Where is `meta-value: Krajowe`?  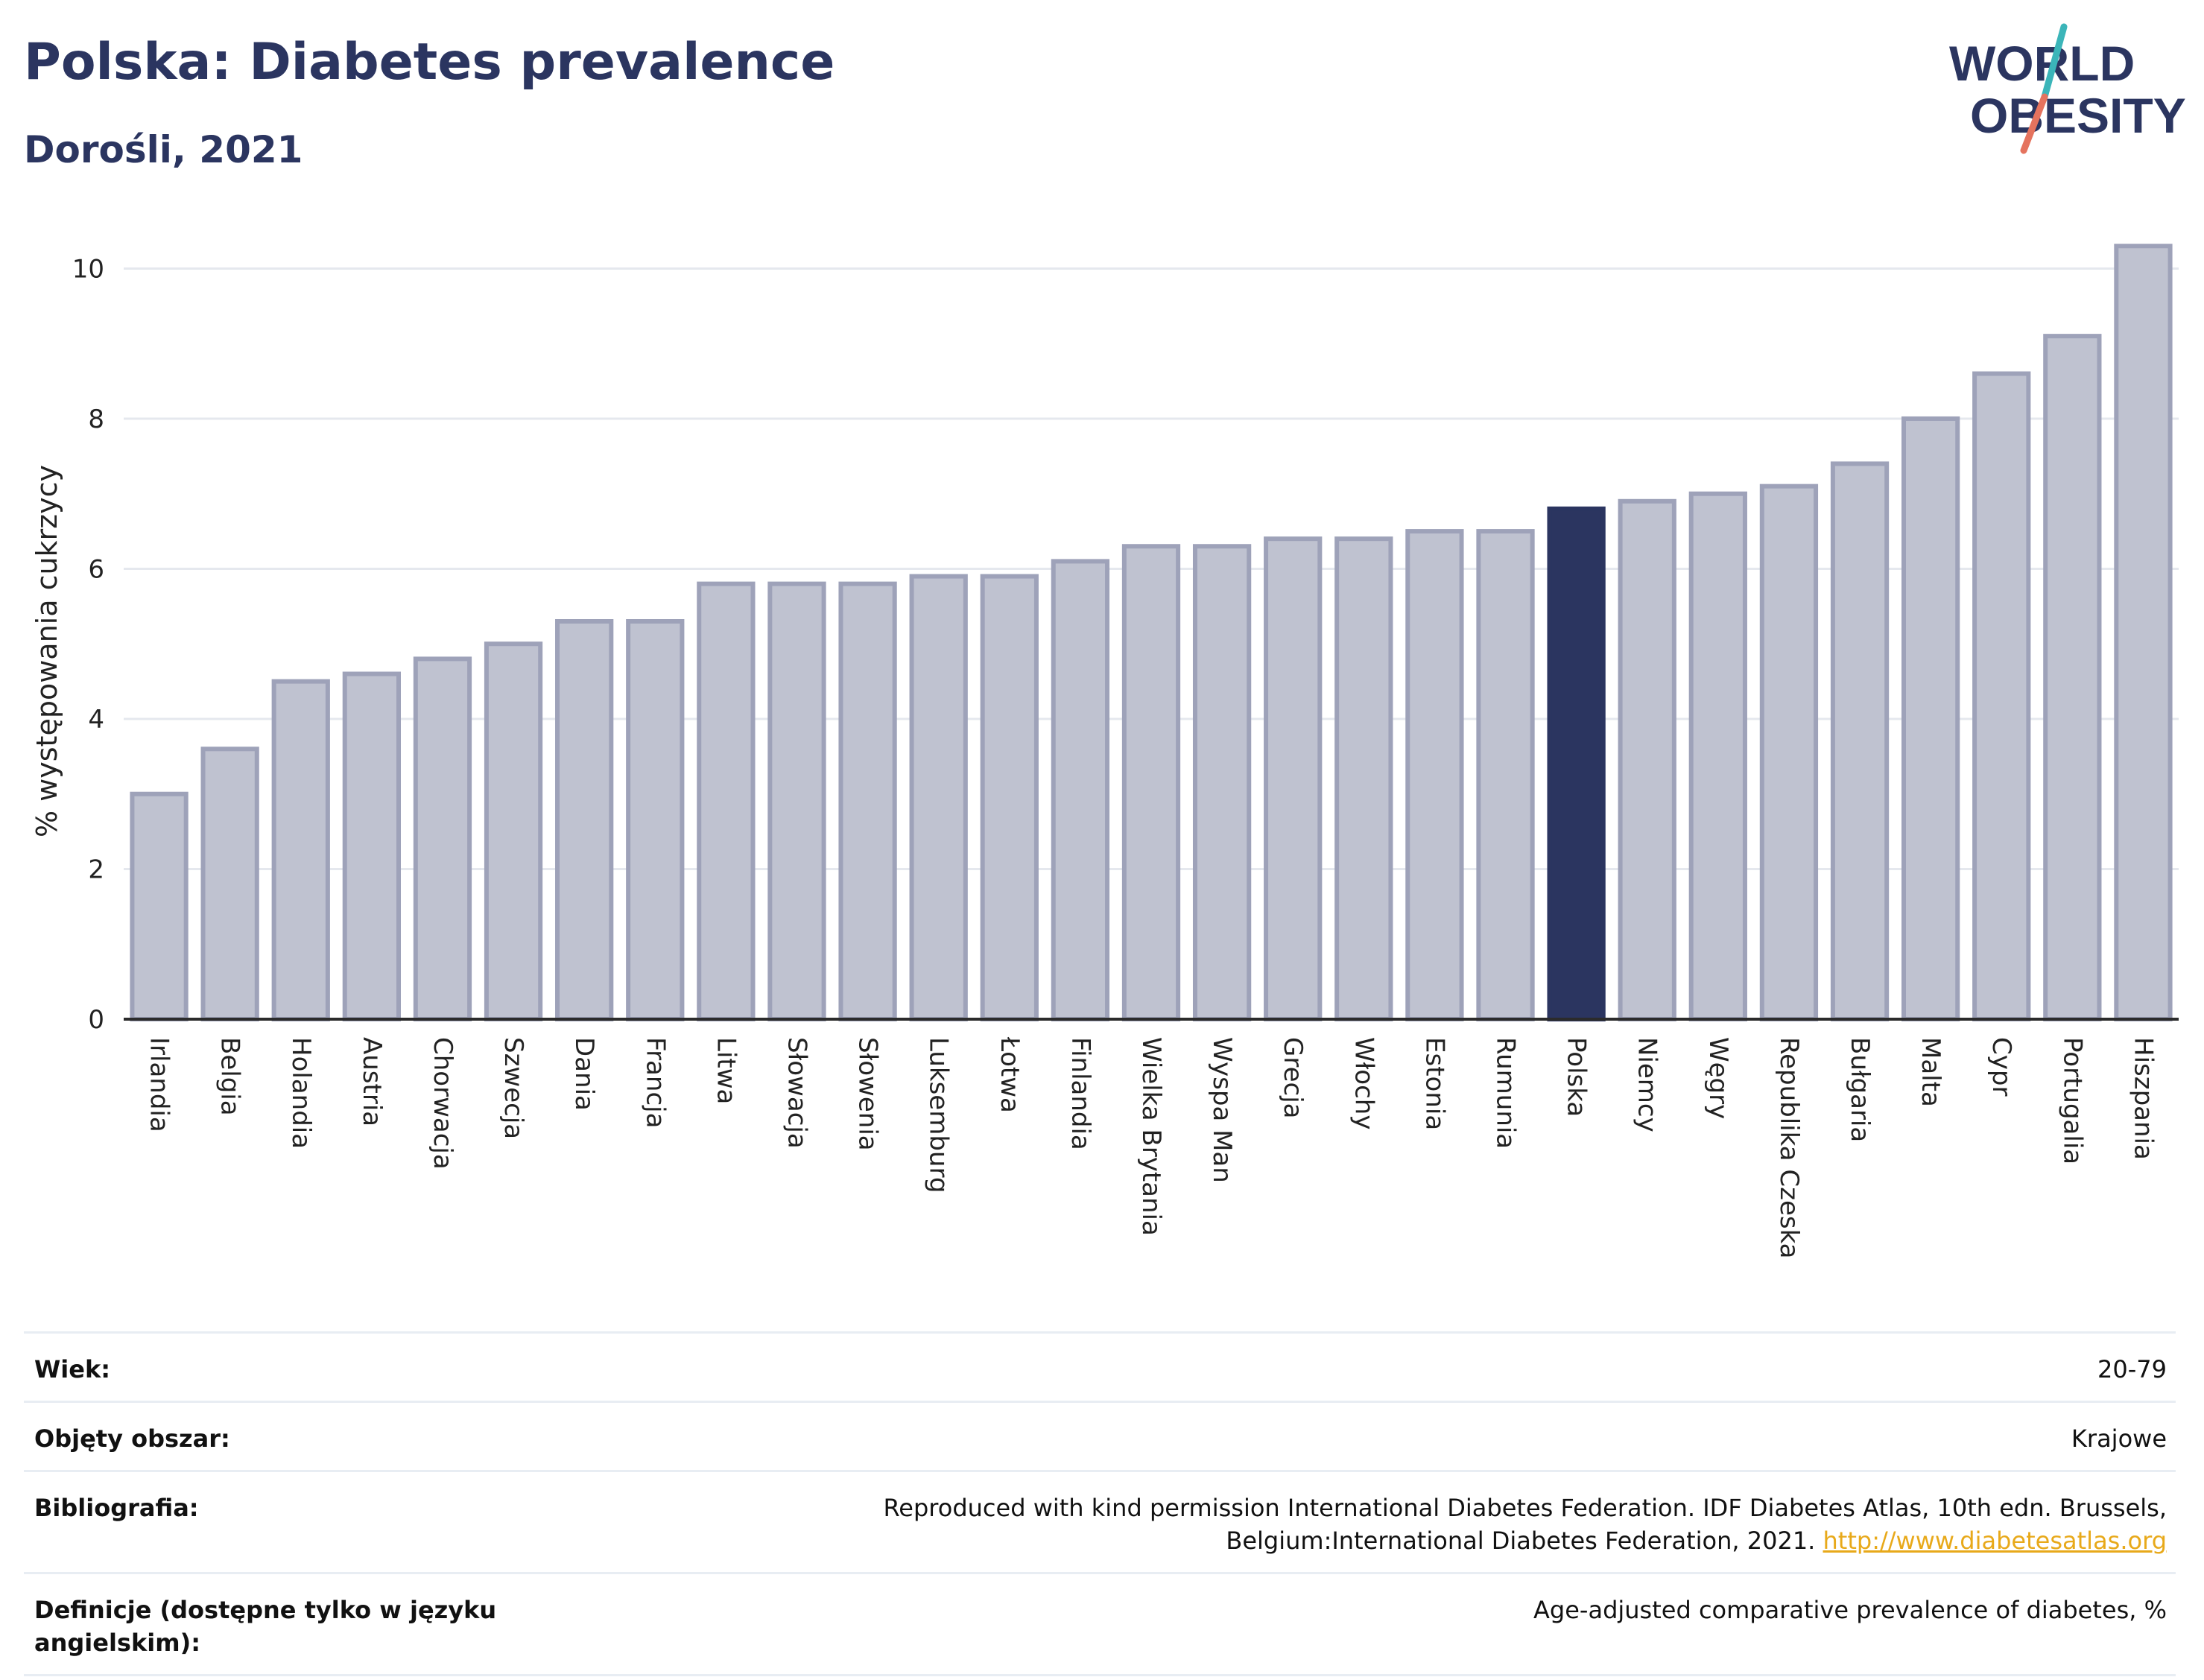 meta-value: Krajowe is located at coordinates (2119, 1438).